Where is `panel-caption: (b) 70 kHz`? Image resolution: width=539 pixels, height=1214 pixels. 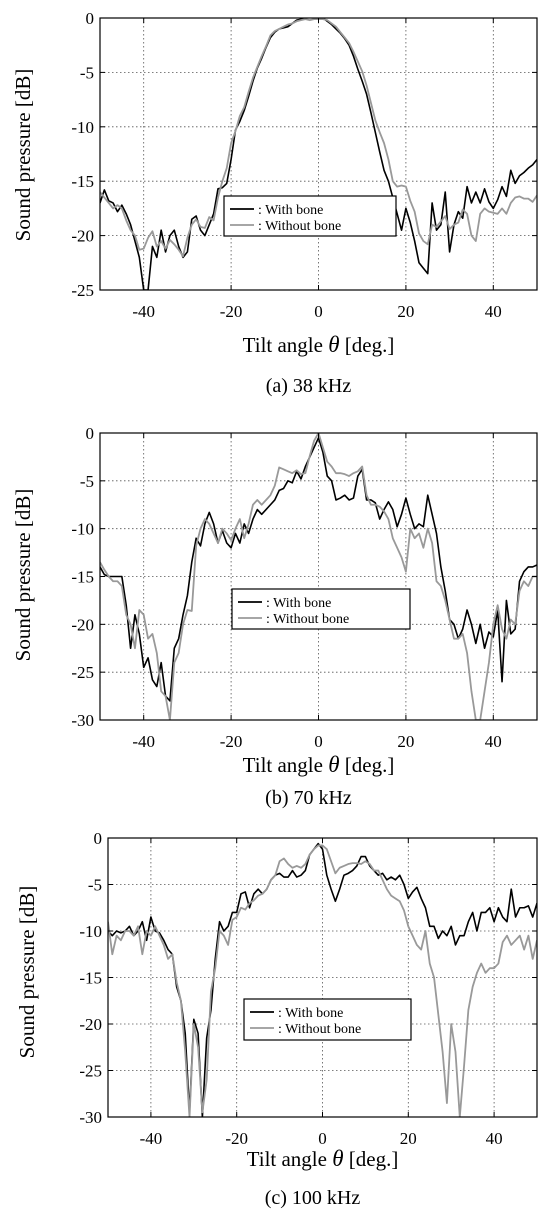
panel-caption: (b) 70 kHz is located at coordinates (308, 798).